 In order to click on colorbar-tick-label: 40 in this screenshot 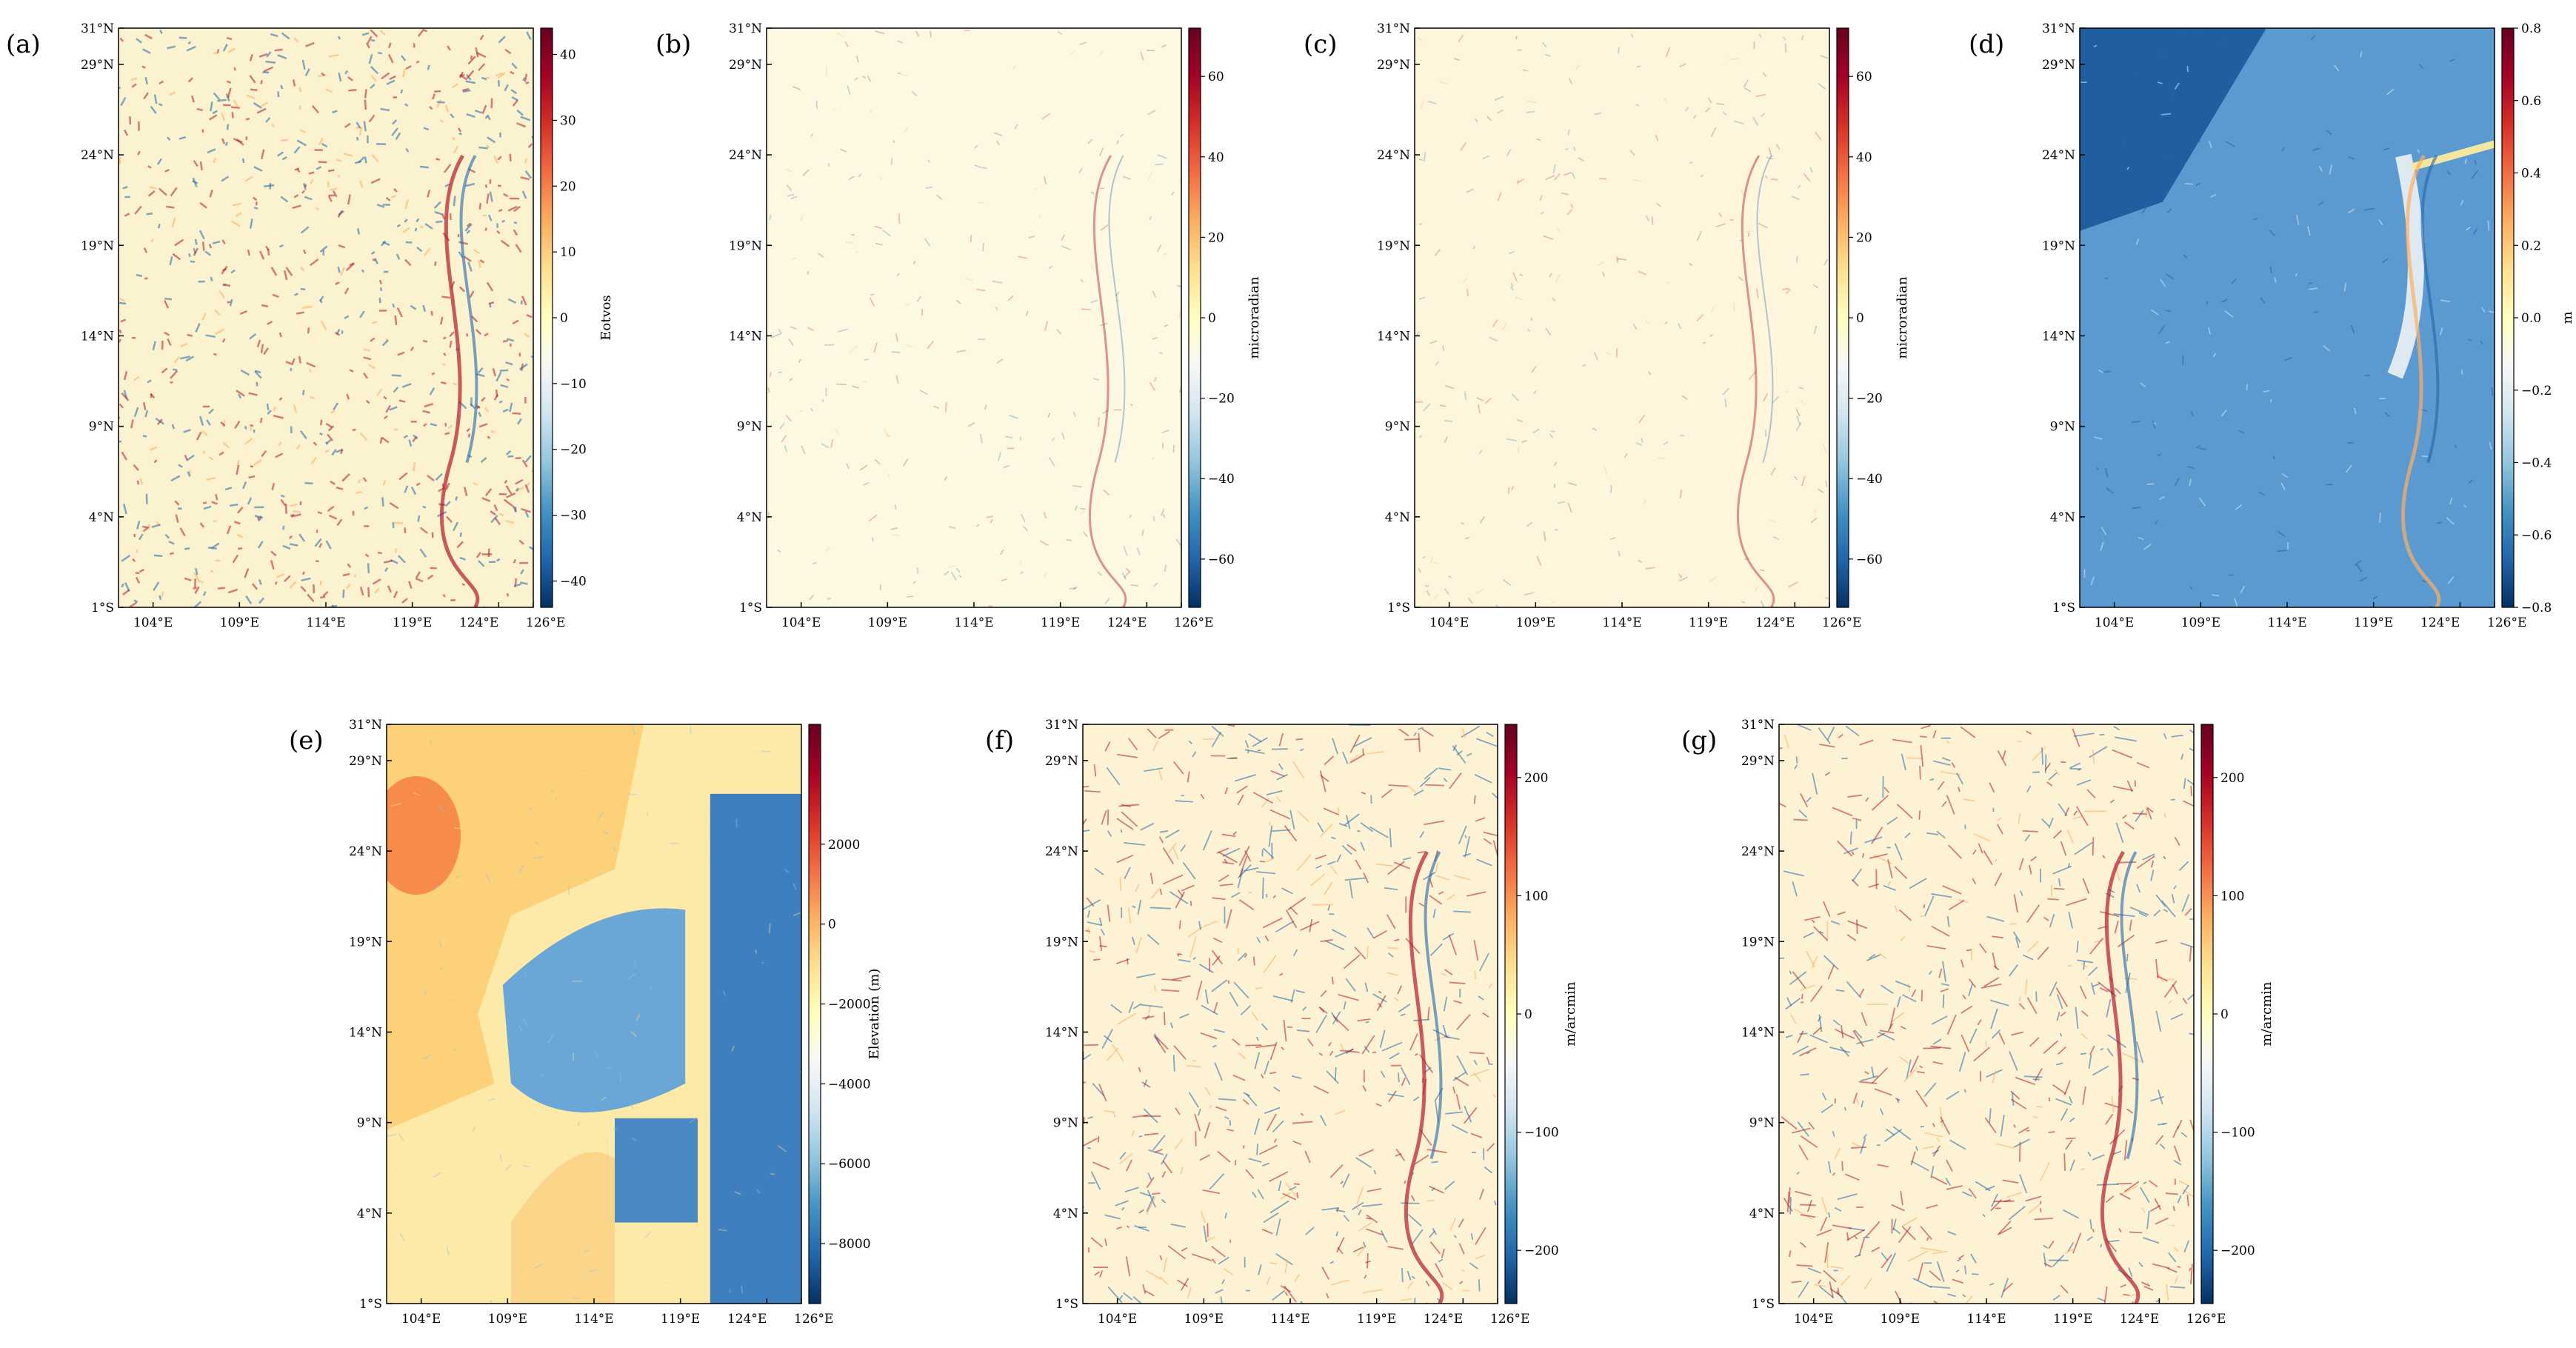, I will do `click(1864, 158)`.